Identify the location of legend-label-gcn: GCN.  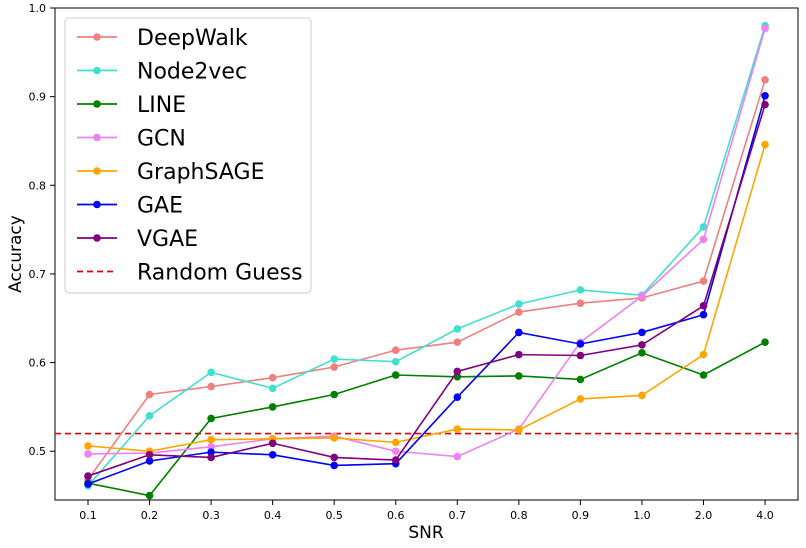
(161, 139).